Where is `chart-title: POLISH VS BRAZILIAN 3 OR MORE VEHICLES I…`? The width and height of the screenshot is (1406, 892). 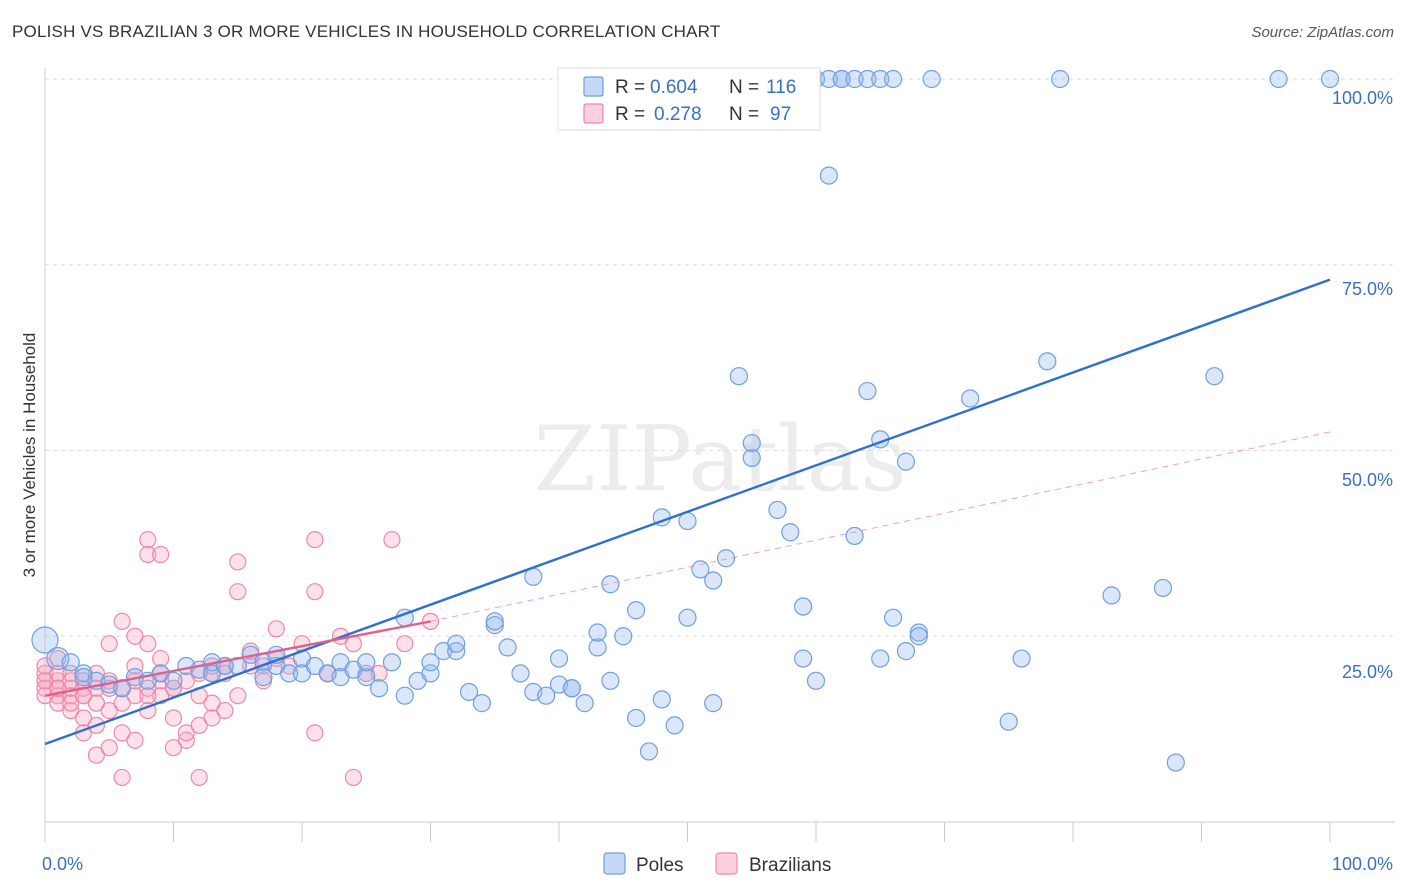 chart-title: POLISH VS BRAZILIAN 3 OR MORE VEHICLES I… is located at coordinates (366, 31).